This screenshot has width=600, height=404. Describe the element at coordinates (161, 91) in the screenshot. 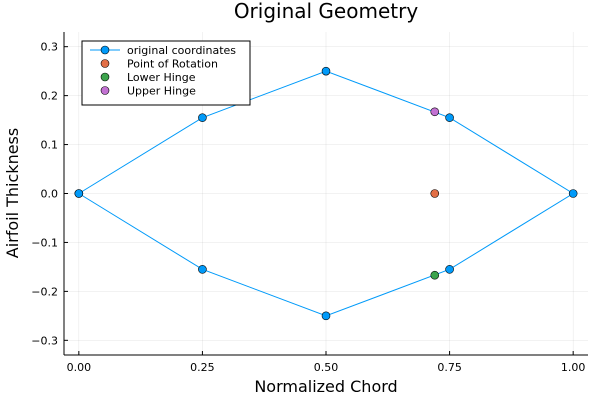

I see `legend-label: Upper Hinge` at that location.